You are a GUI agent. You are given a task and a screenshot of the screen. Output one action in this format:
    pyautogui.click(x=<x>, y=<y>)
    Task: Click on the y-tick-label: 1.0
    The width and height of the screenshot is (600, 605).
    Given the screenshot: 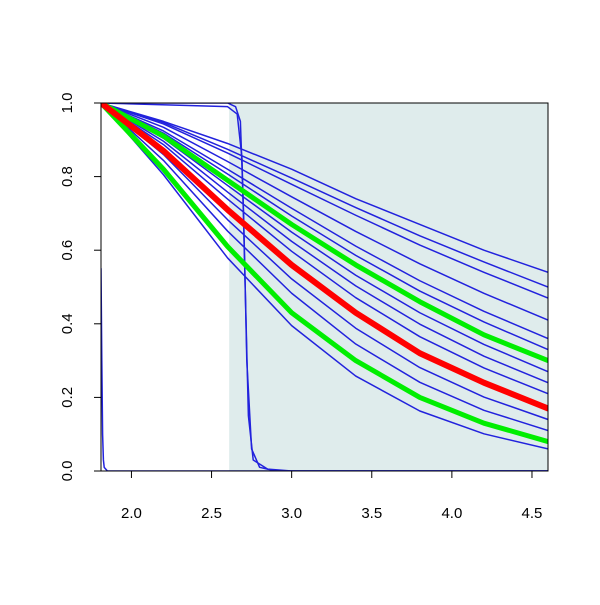 What is the action you would take?
    pyautogui.click(x=67, y=103)
    